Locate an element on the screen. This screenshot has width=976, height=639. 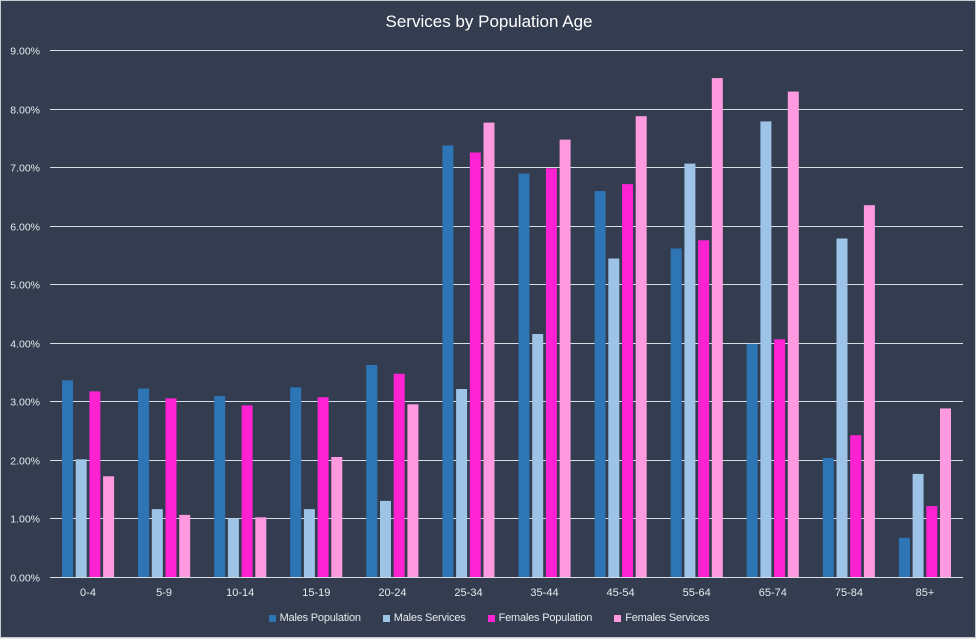
y-tick-label: 4.00% is located at coordinates (25, 345).